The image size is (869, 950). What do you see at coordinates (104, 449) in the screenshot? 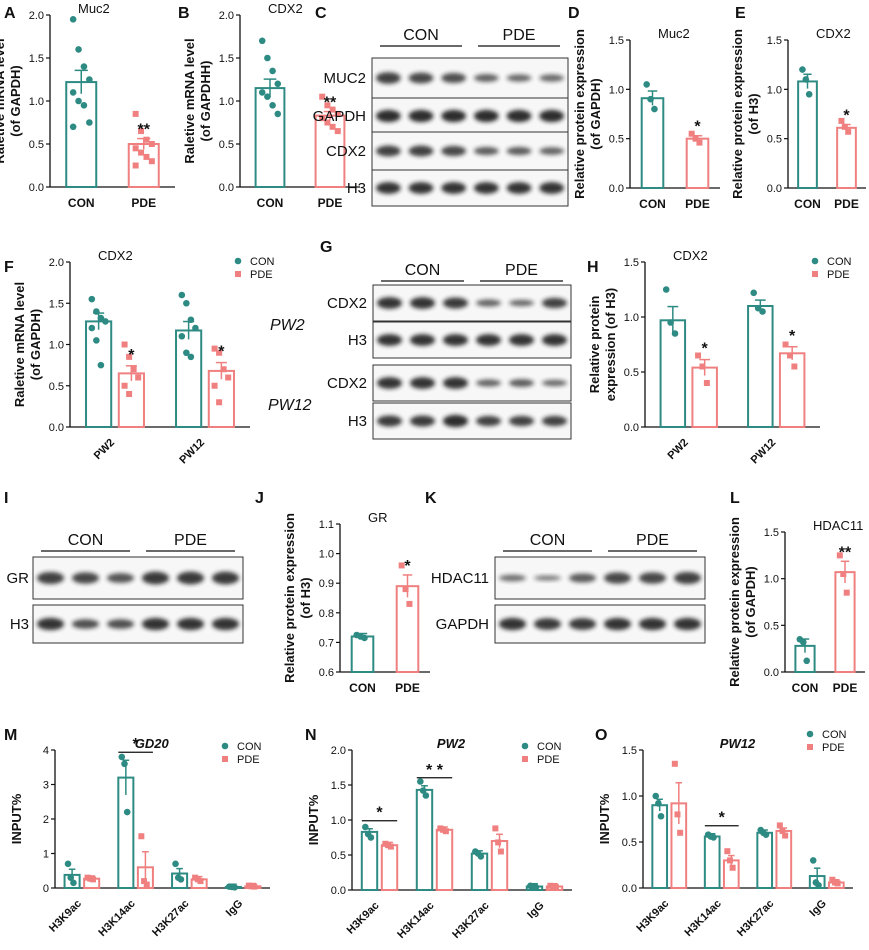
I see `x-tick-label: PW2` at bounding box center [104, 449].